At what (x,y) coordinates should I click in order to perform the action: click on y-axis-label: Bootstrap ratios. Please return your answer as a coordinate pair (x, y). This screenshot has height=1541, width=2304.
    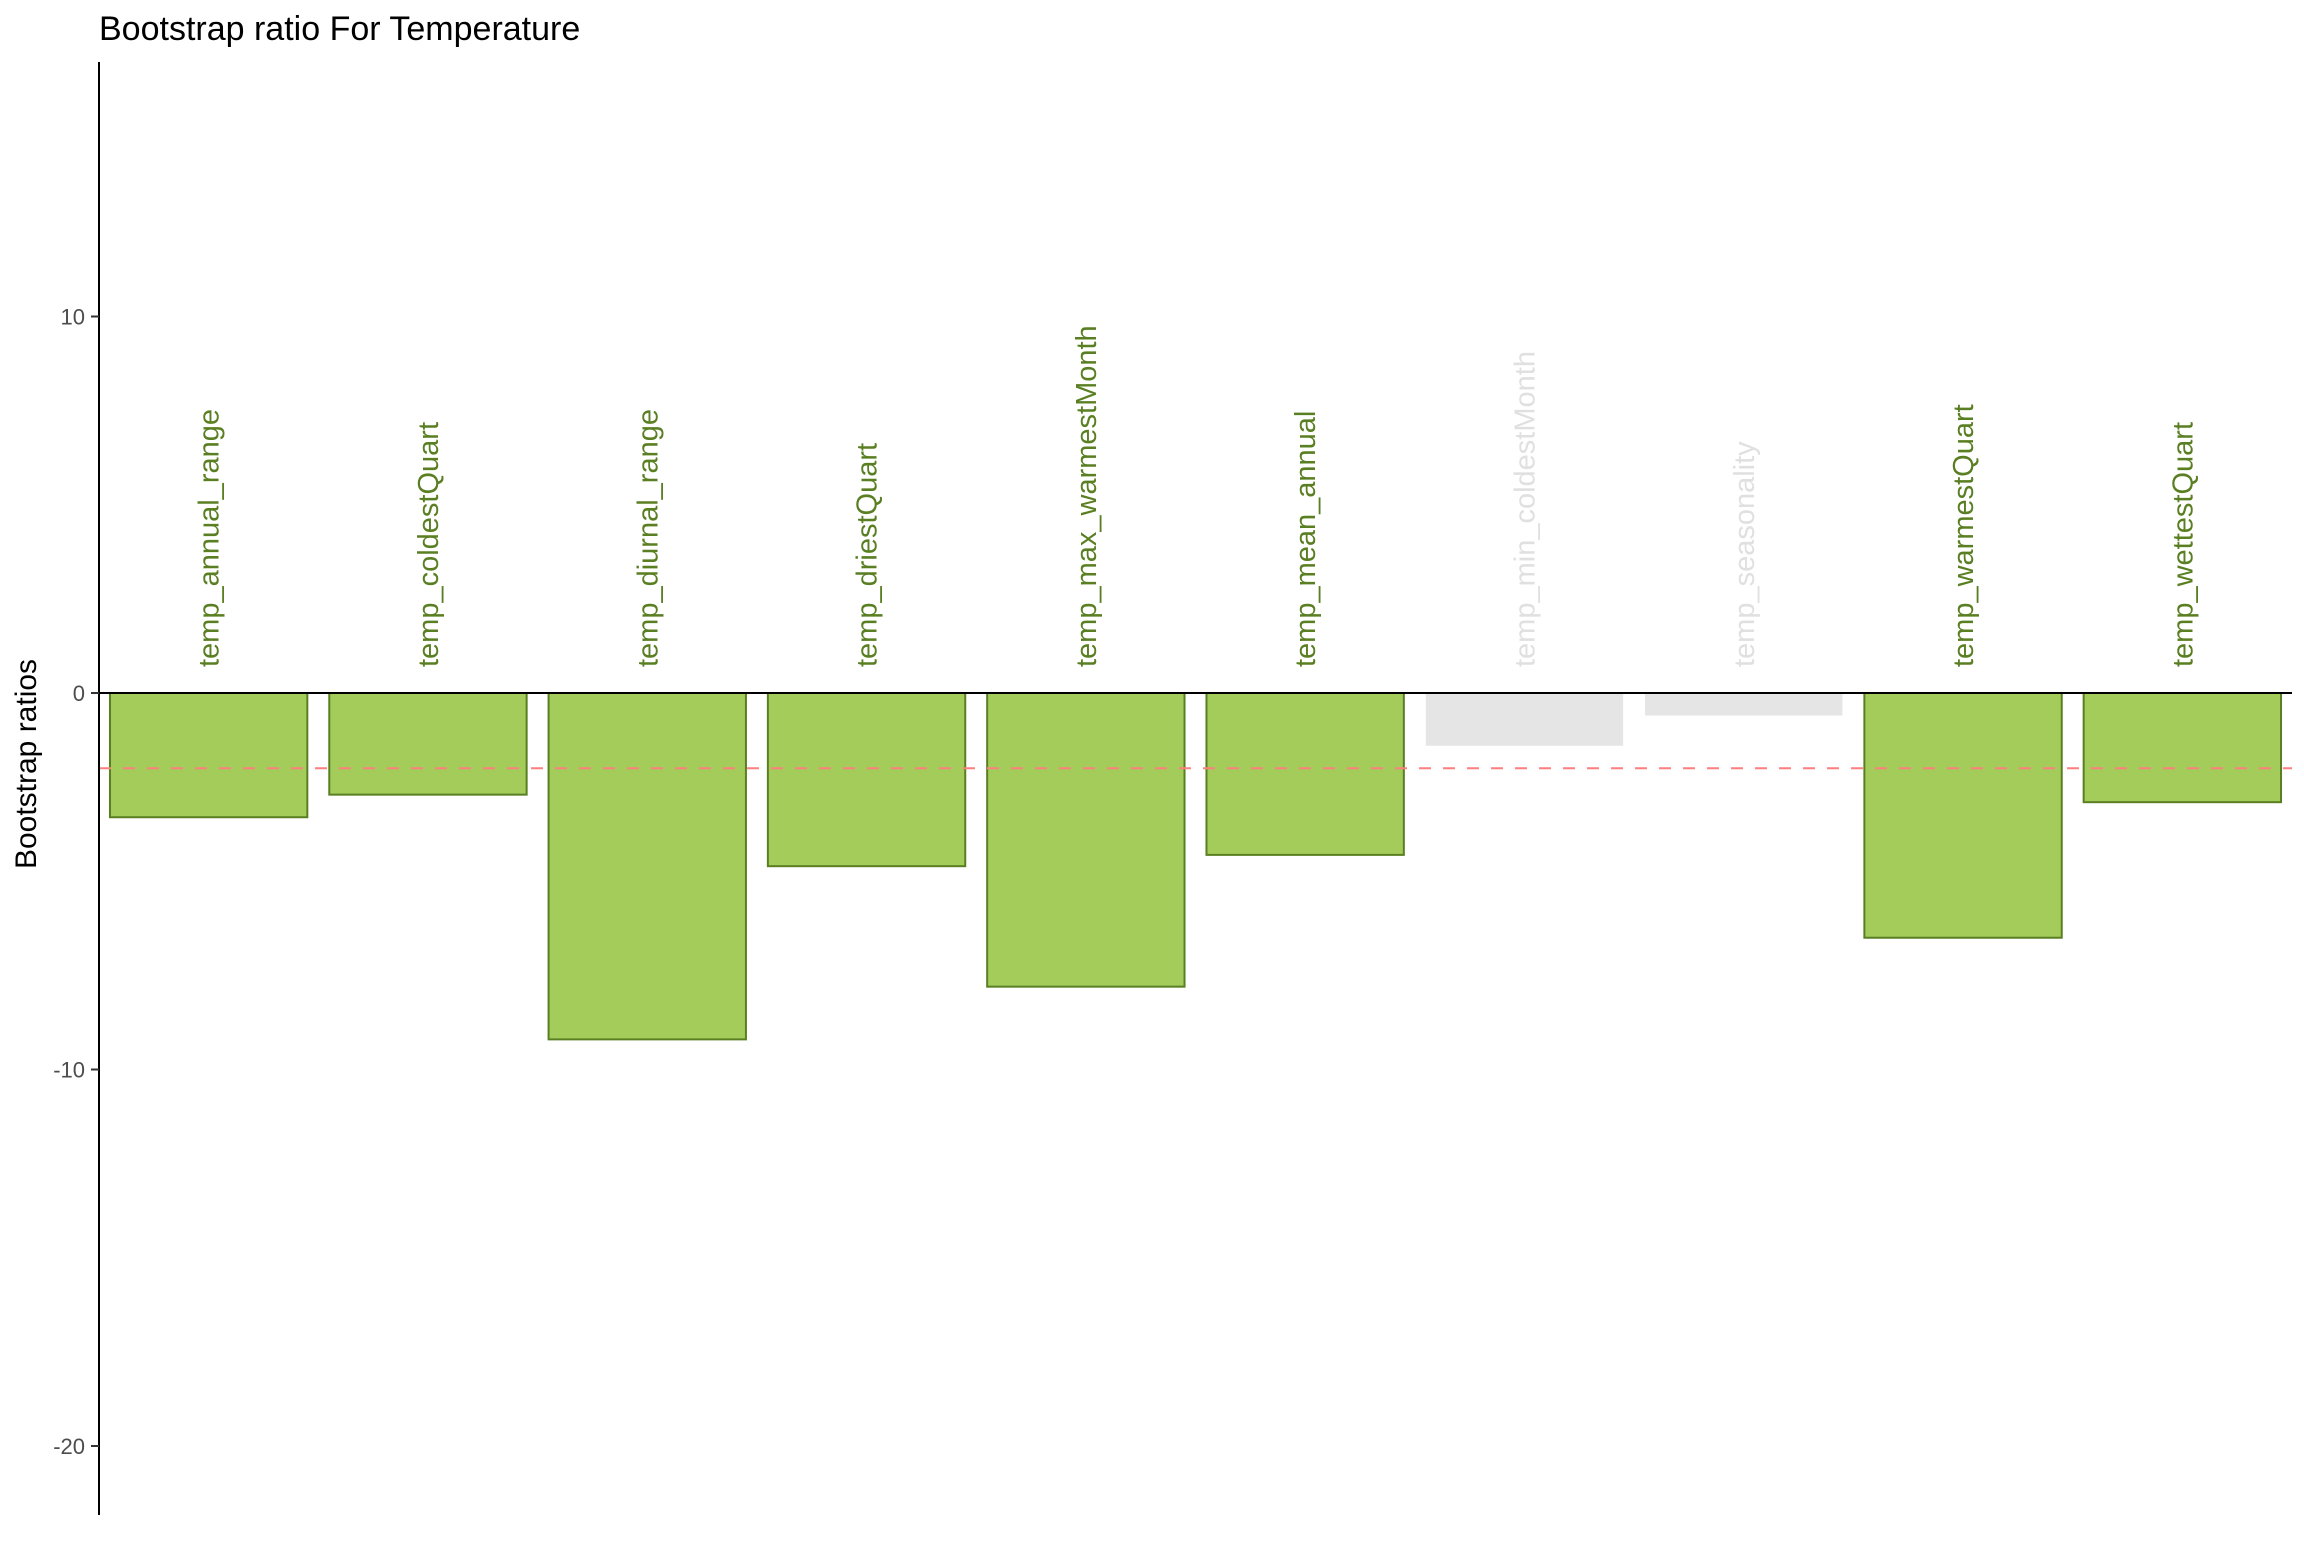
    Looking at the image, I should click on (26, 764).